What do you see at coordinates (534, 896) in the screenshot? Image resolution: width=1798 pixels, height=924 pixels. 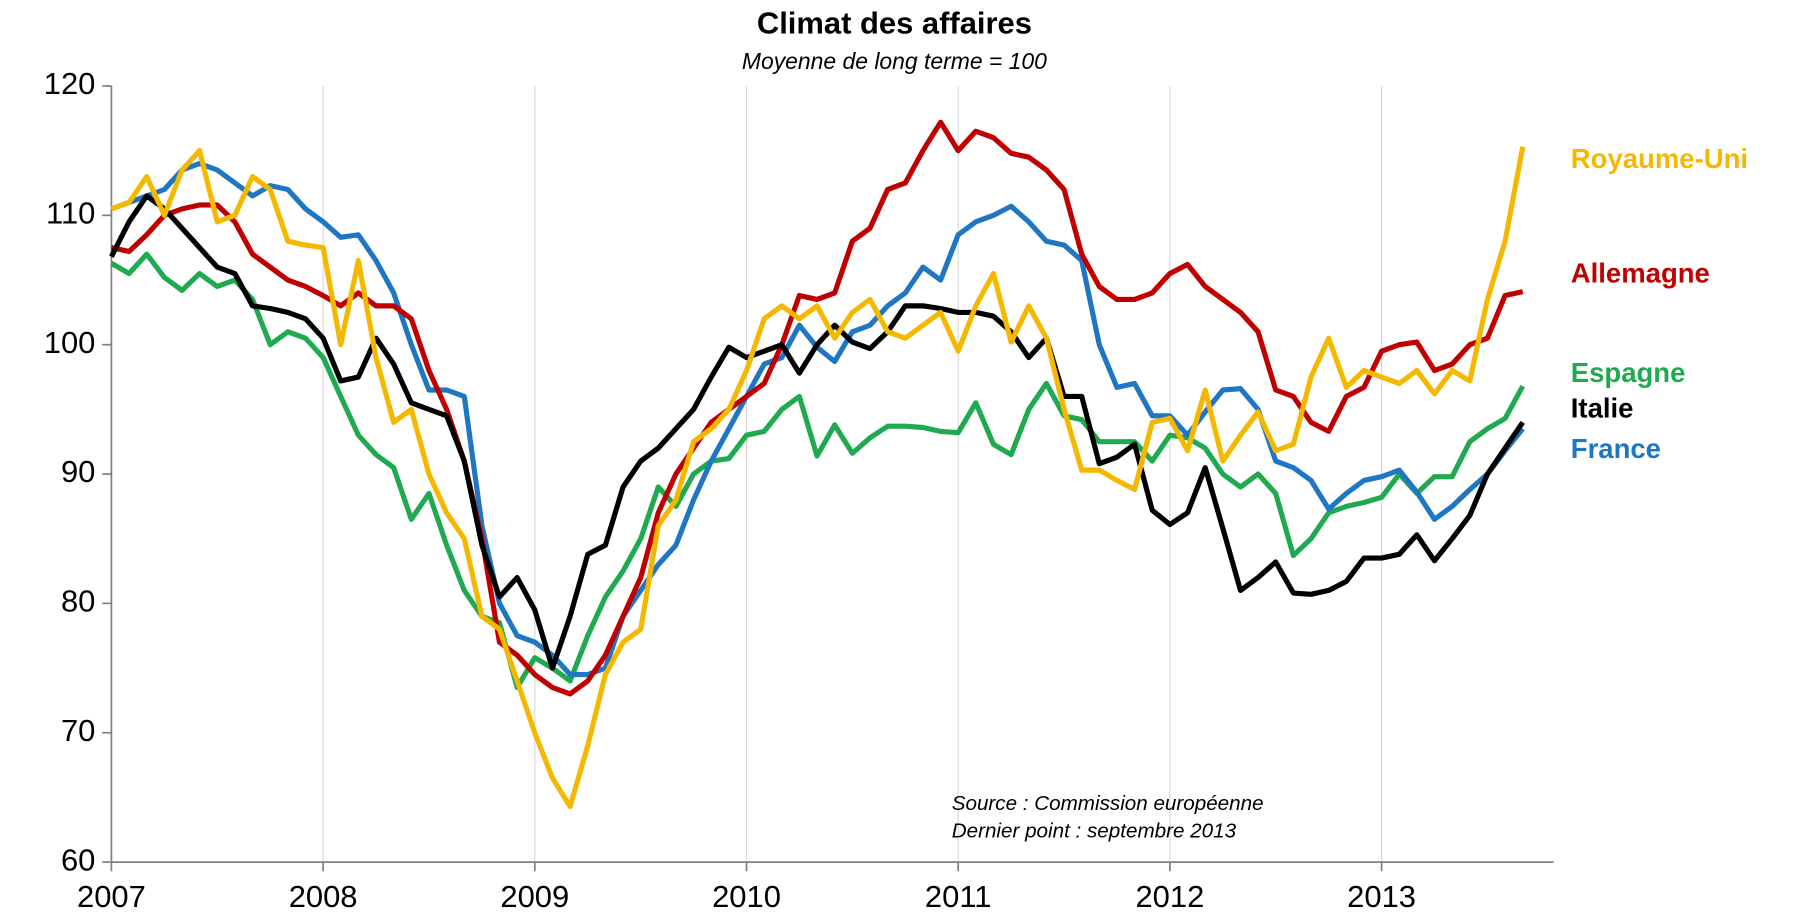 I see `x-tick-label: 2009` at bounding box center [534, 896].